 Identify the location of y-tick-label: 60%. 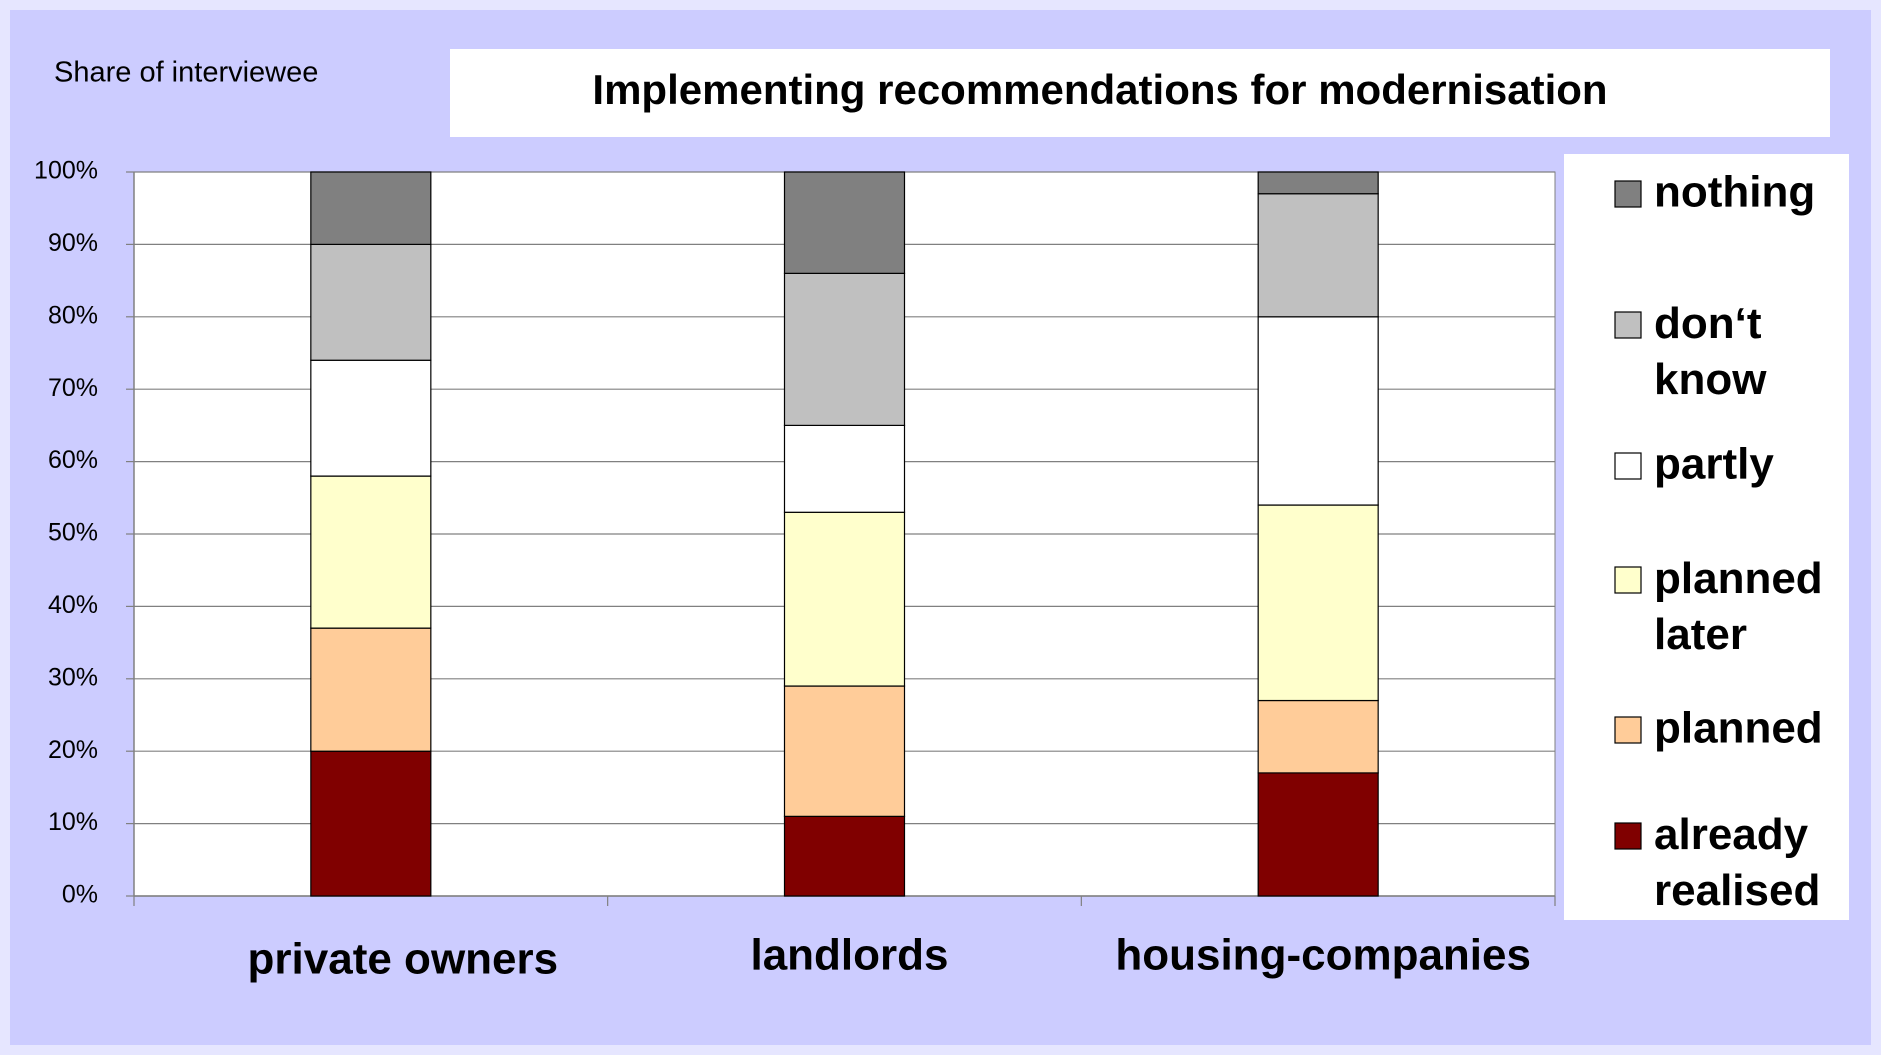
(73, 460).